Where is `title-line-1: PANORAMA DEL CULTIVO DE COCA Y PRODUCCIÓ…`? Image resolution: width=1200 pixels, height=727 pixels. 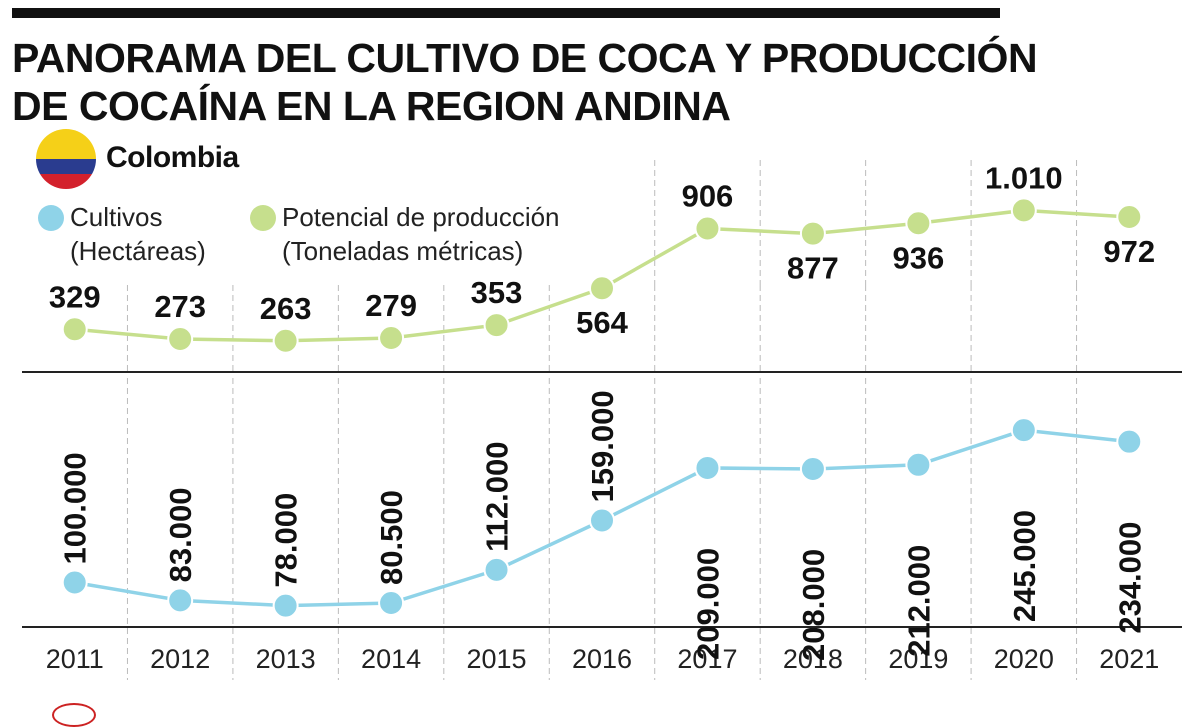
title-line-1: PANORAMA DEL CULTIVO DE COCA Y PRODUCCIÓ… is located at coordinates (525, 58).